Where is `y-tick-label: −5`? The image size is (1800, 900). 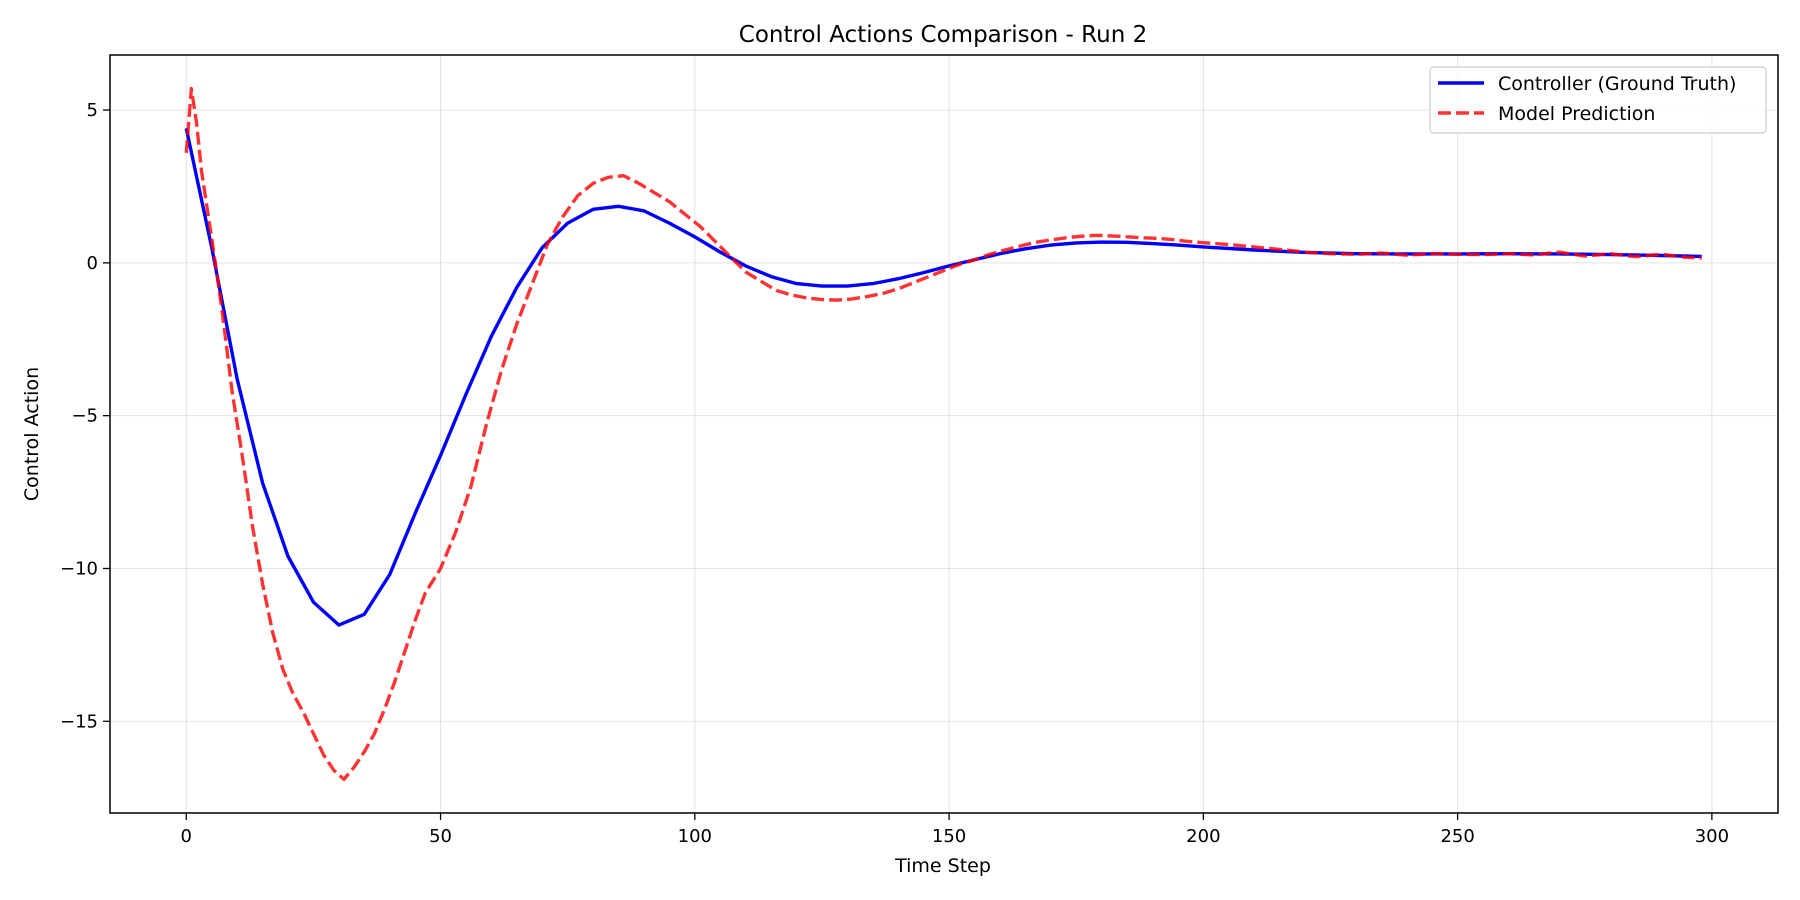
y-tick-label: −5 is located at coordinates (84, 416).